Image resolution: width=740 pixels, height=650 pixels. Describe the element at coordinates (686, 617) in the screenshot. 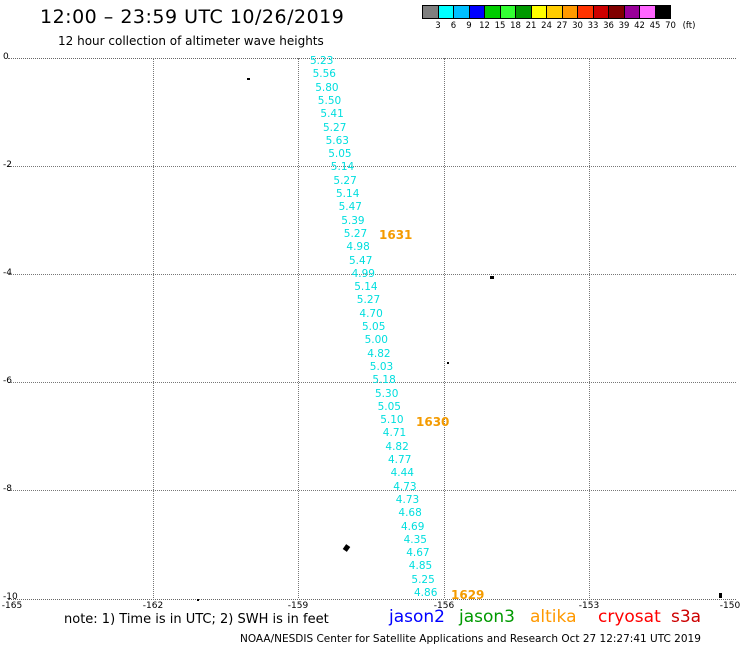

I see `legend-s3a: s3a` at that location.